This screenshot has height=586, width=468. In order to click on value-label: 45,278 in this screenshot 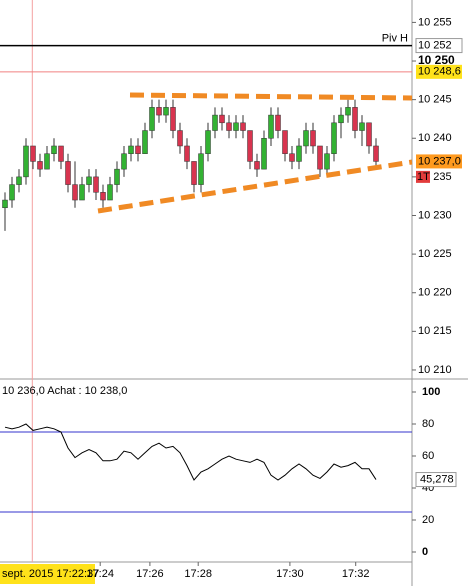, I will do `click(437, 479)`.